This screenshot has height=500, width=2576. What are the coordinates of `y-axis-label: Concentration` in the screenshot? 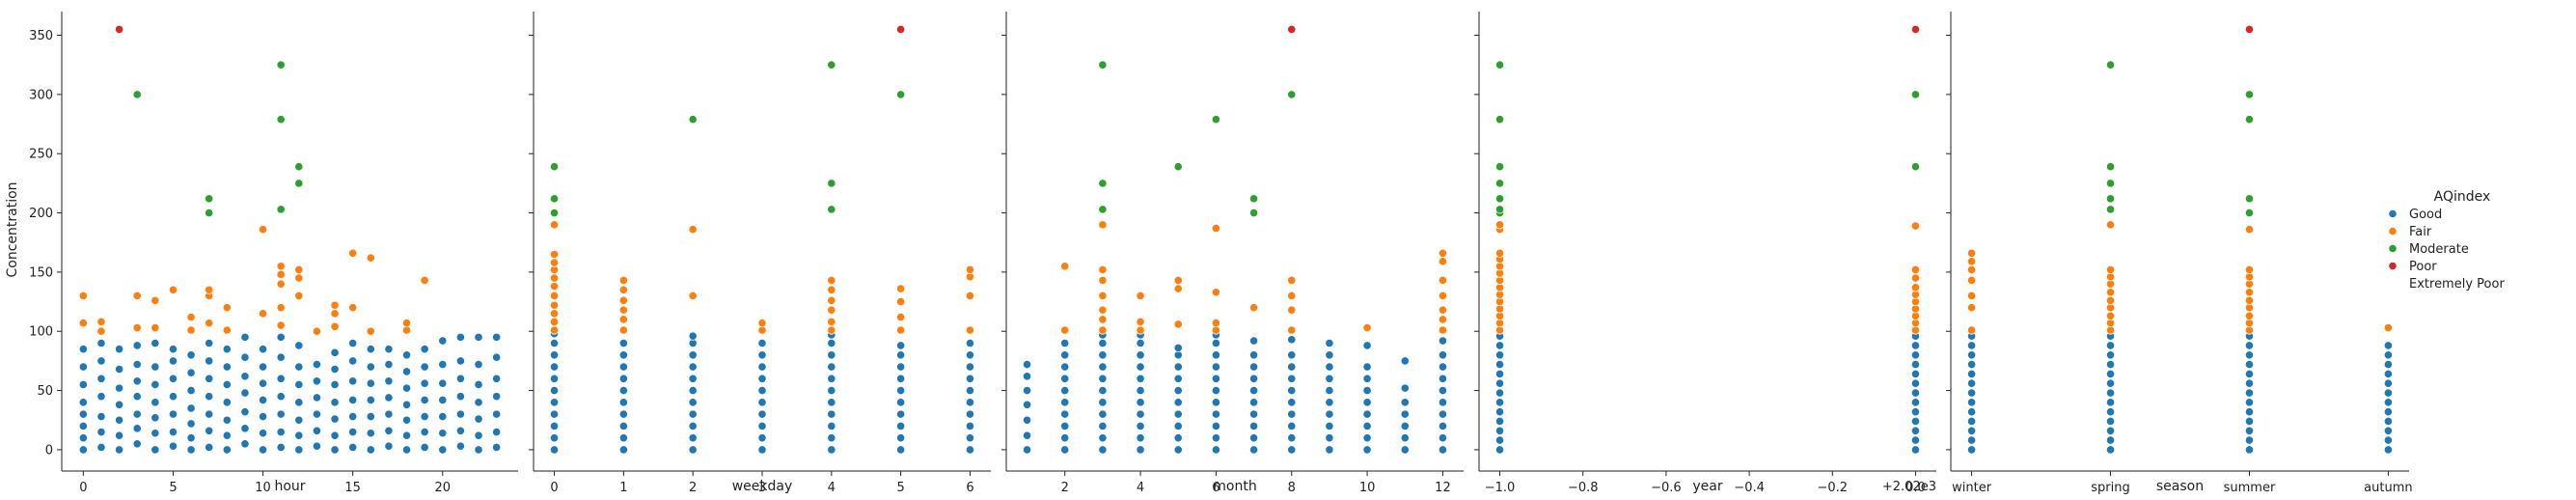 It's located at (13, 229).